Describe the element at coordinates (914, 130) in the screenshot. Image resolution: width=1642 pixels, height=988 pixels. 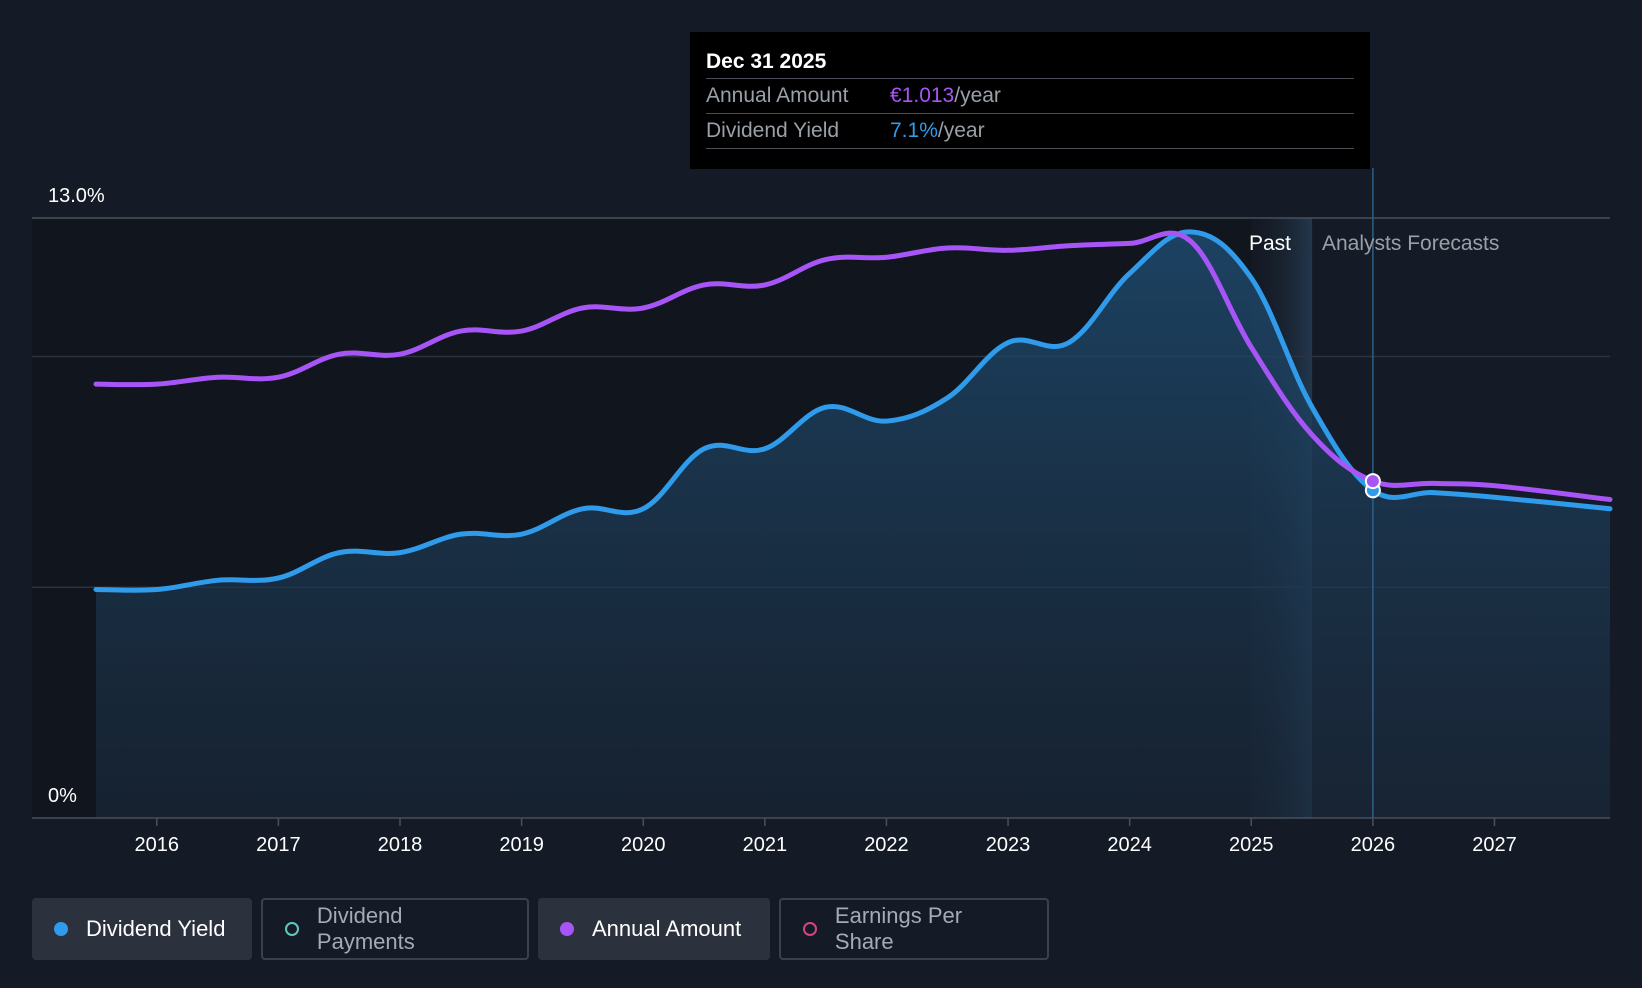
I see `tooltip-value: 7.1%` at that location.